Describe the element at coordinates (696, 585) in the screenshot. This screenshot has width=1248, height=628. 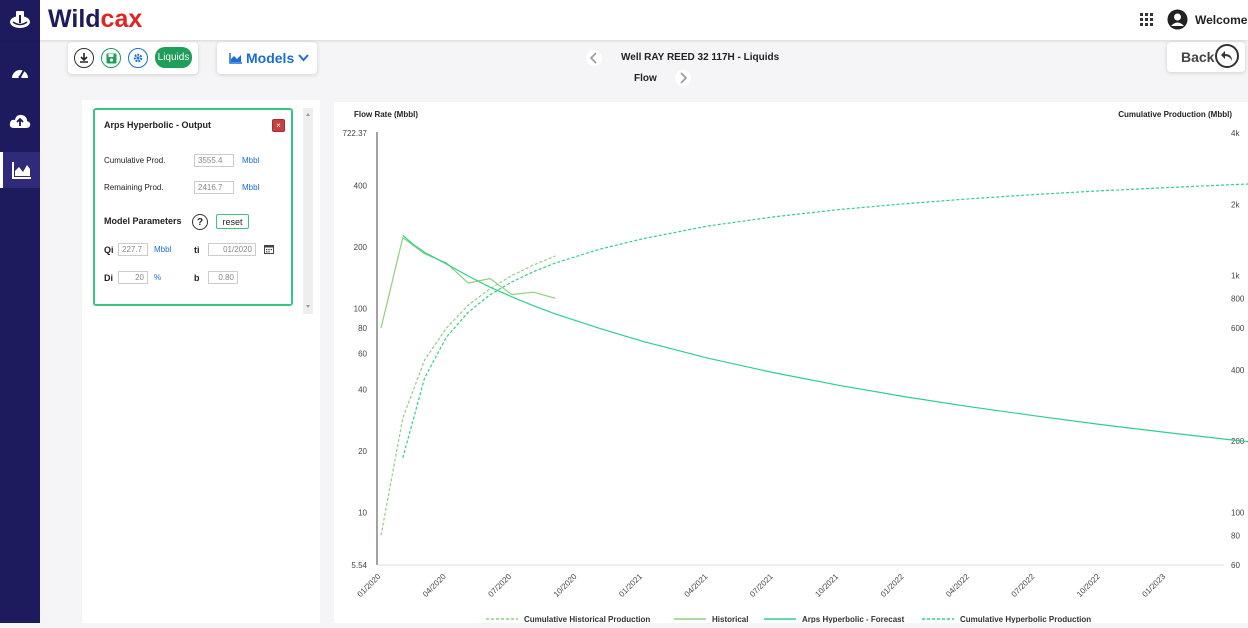
I see `x-tick-label: 04/2021` at that location.